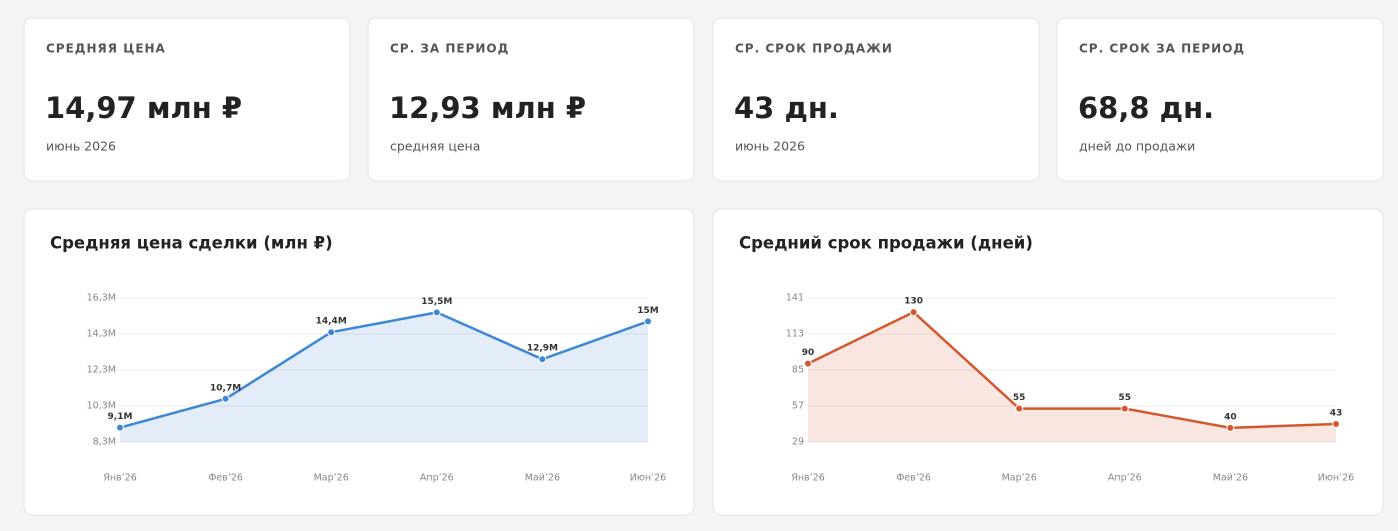 This screenshot has height=531, width=1398. I want to click on card-label: СР. СРОК ПРОДАЖИ, so click(814, 49).